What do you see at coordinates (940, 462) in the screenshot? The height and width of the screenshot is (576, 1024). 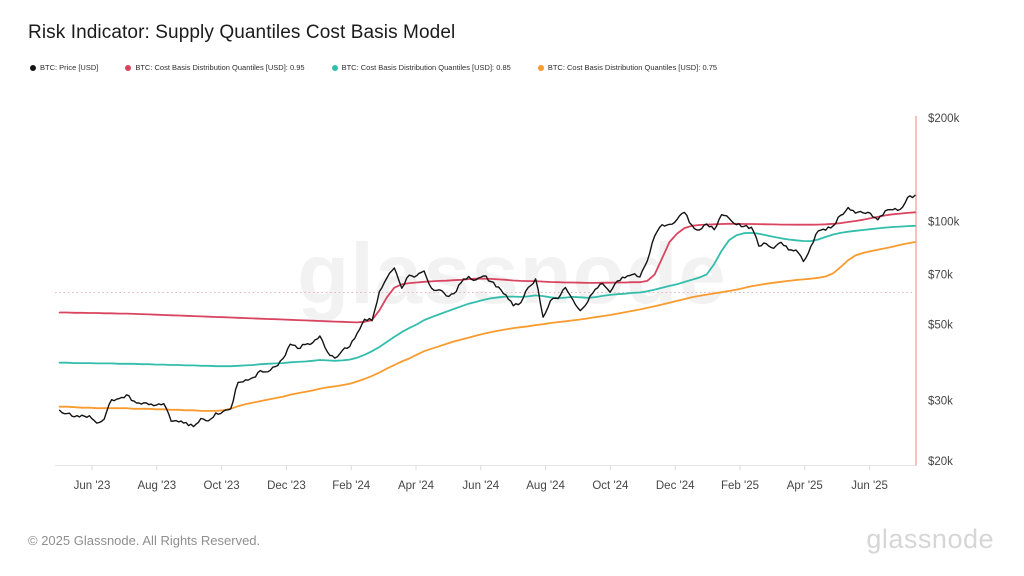 I see `y-tick-label: $20k` at bounding box center [940, 462].